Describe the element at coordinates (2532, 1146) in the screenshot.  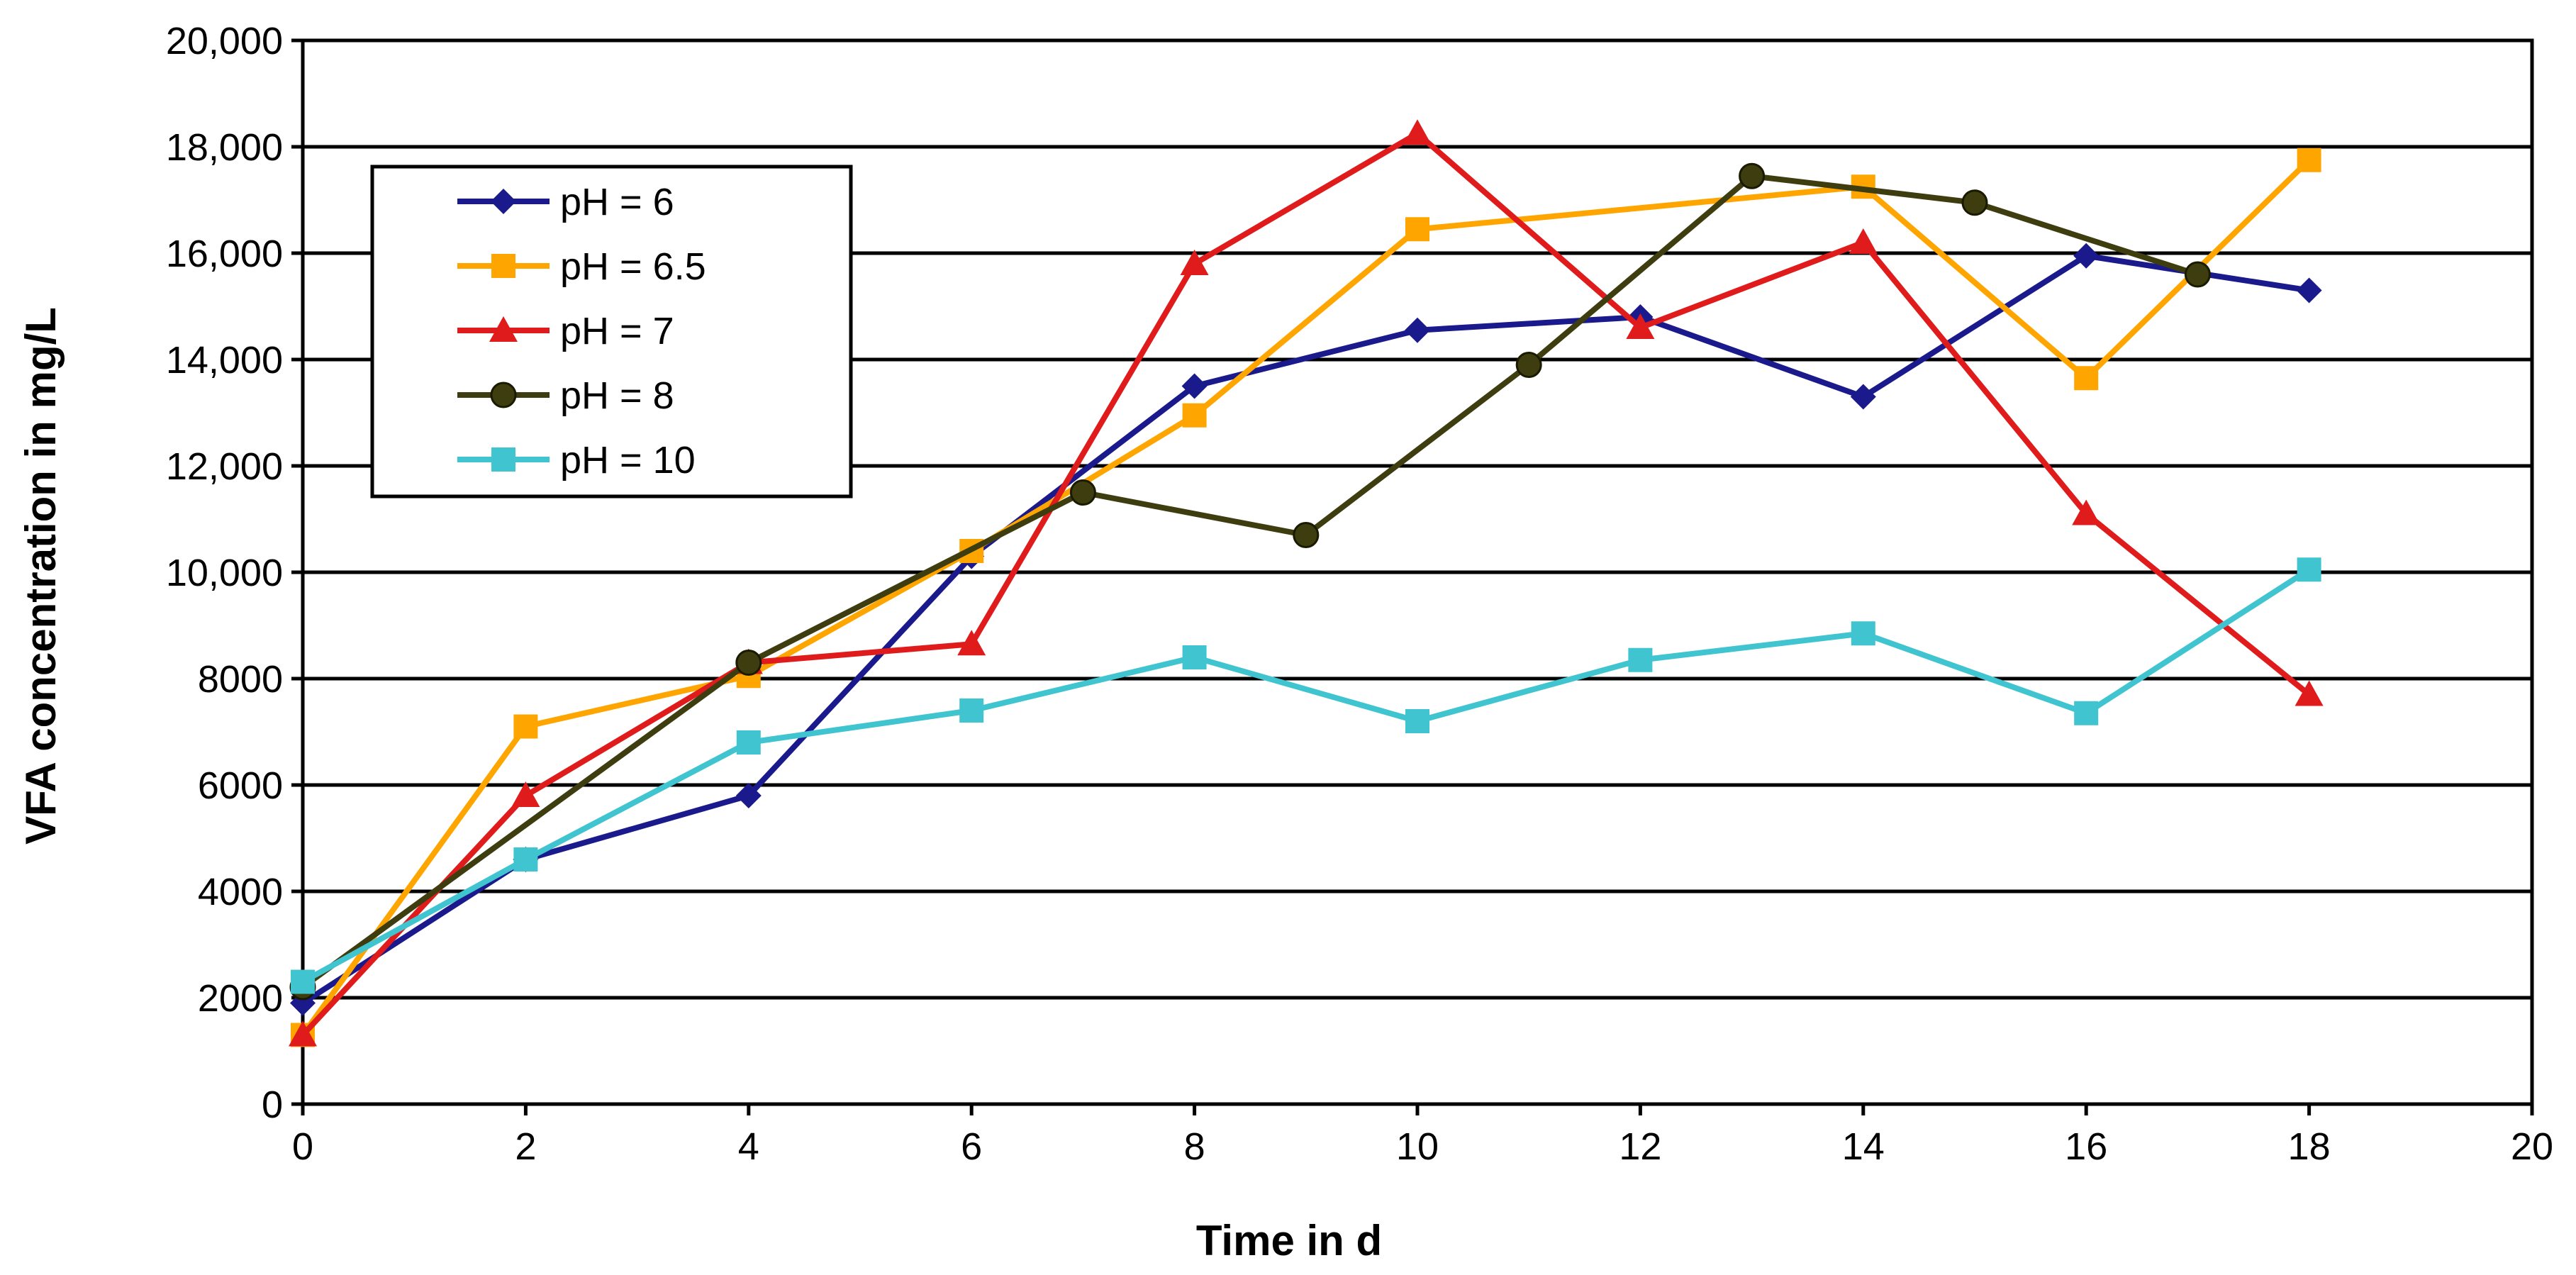
I see `x-tick-label: 20` at that location.